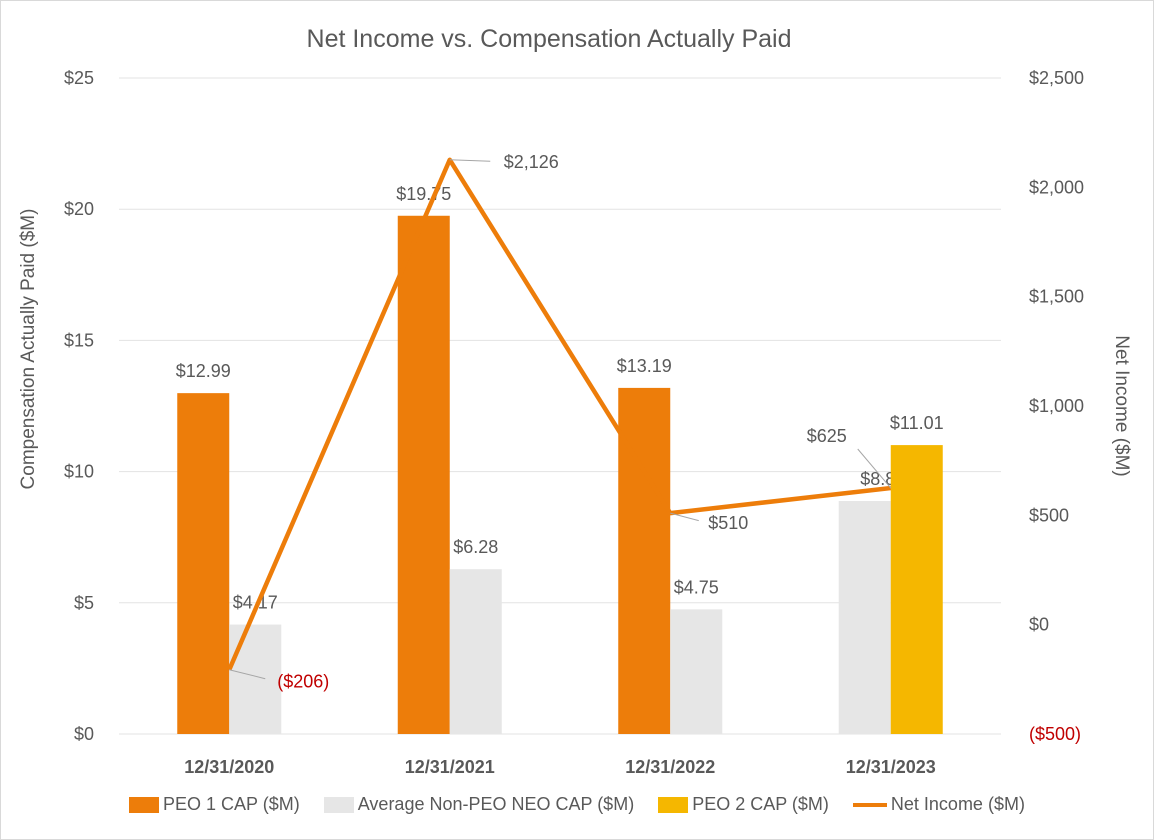 The image size is (1154, 840). Describe the element at coordinates (203, 371) in the screenshot. I see `bar-label-peo1-0: $12.99` at that location.